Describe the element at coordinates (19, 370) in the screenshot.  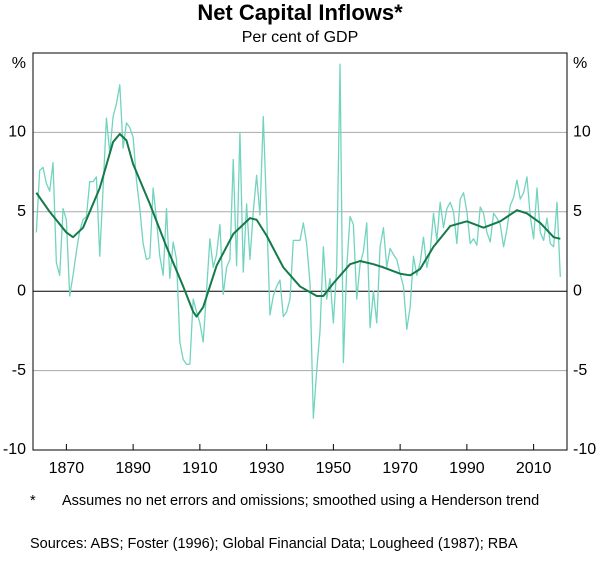
I see `y-tick-label: -5` at that location.